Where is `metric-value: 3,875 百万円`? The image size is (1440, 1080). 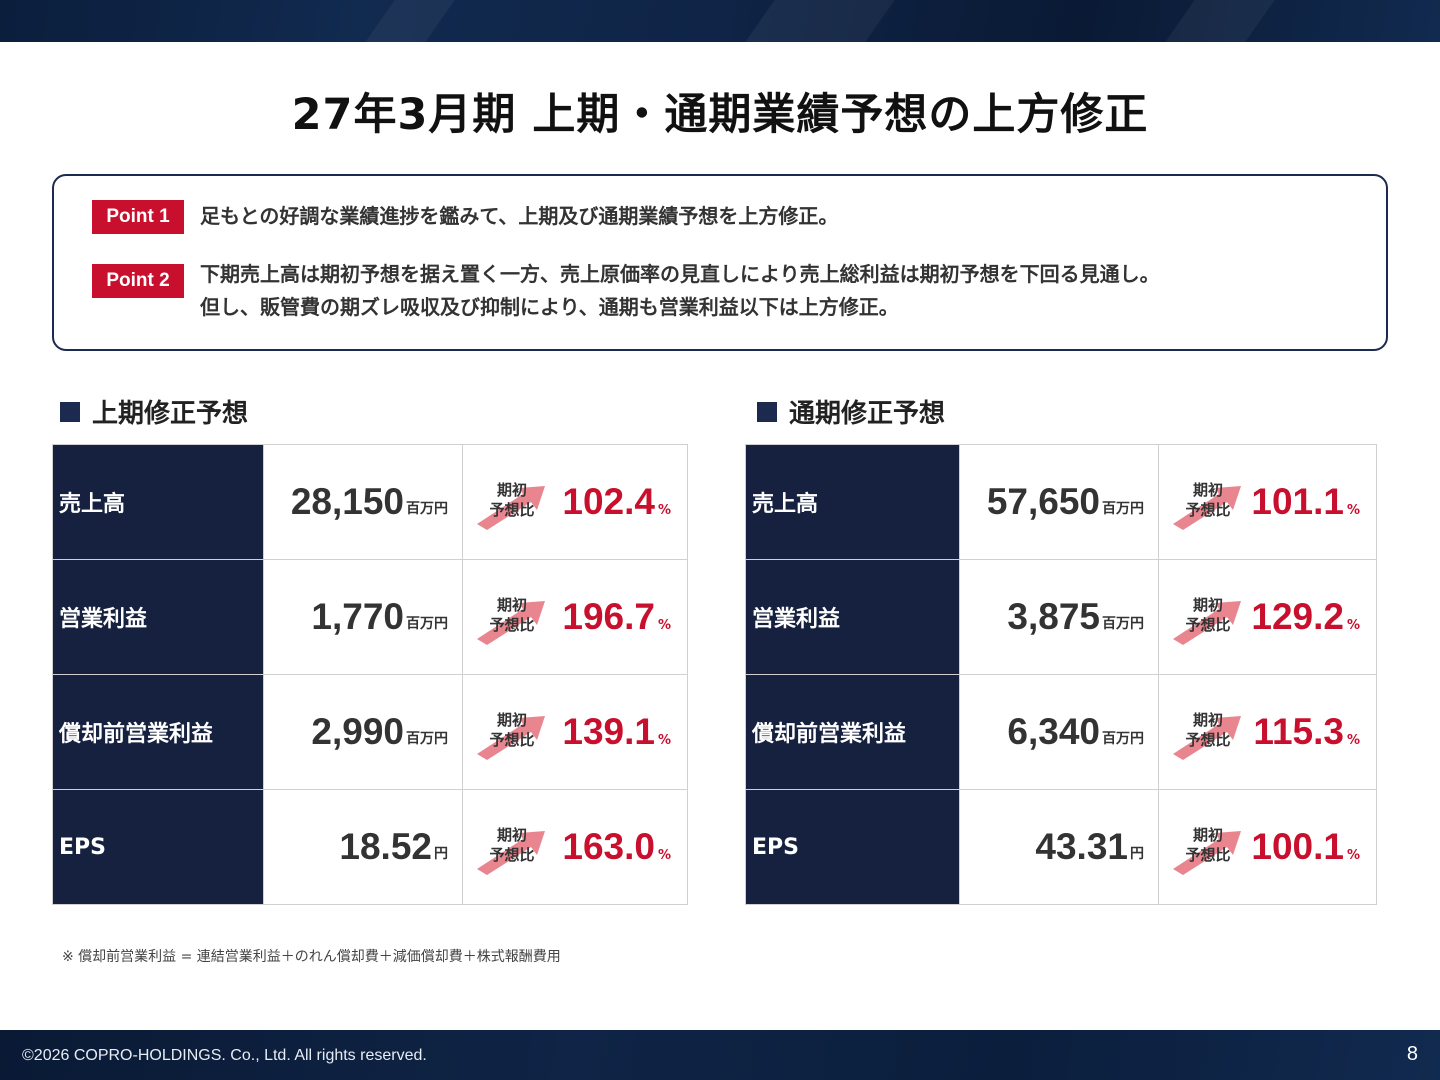 metric-value: 3,875 百万円 is located at coordinates (1059, 617).